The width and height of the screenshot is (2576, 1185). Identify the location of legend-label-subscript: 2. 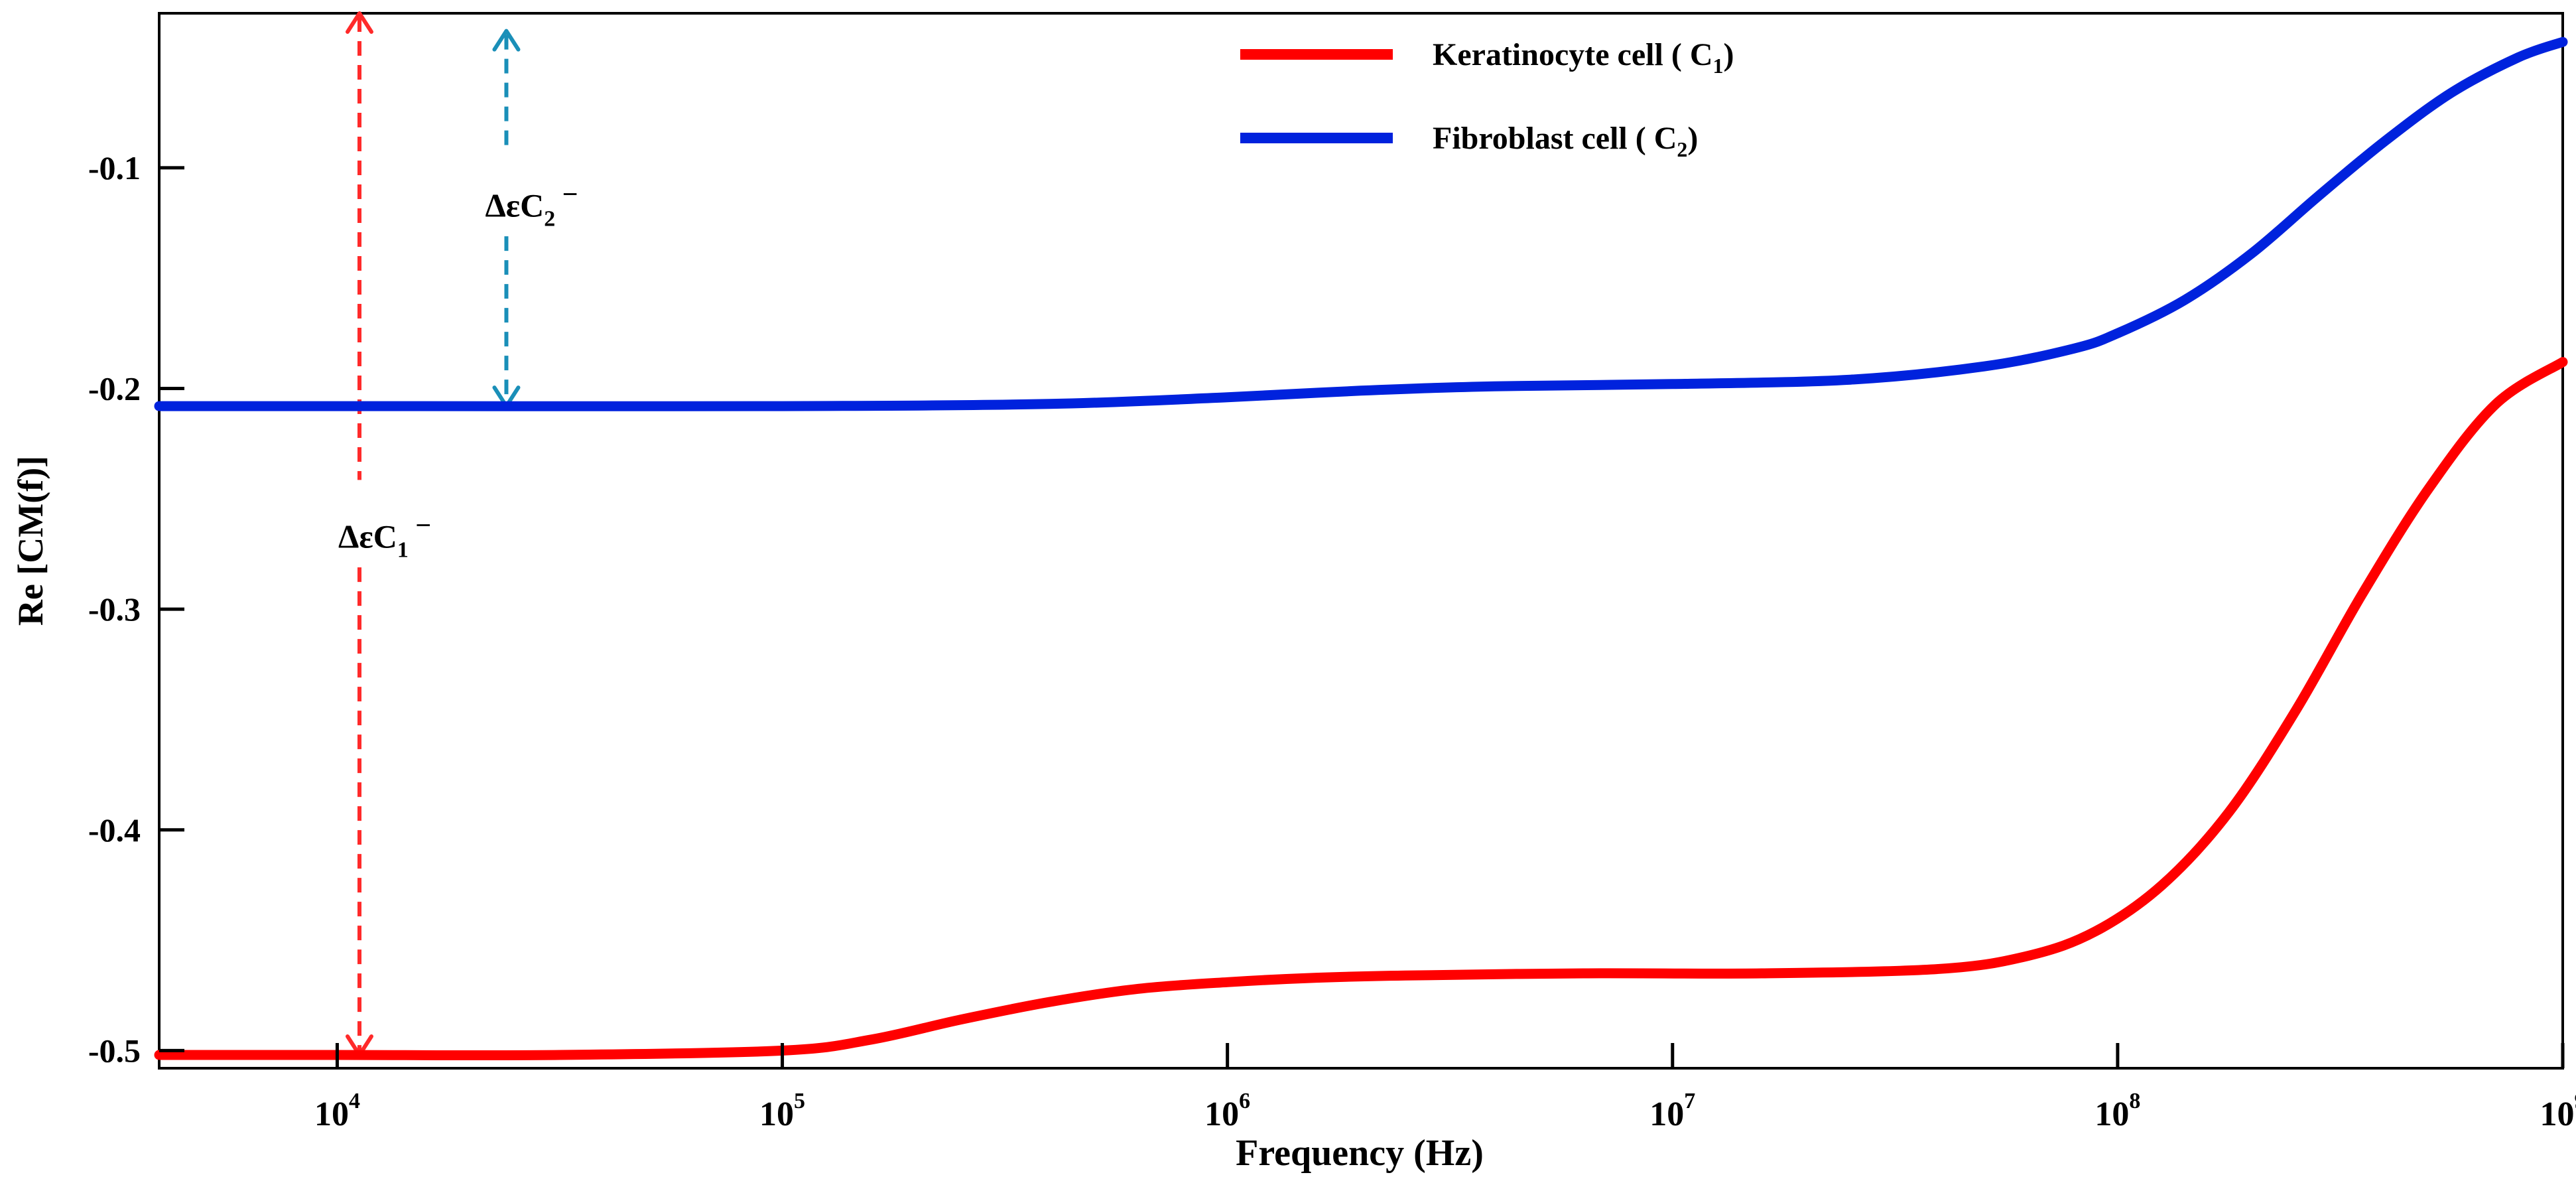
(1682, 149).